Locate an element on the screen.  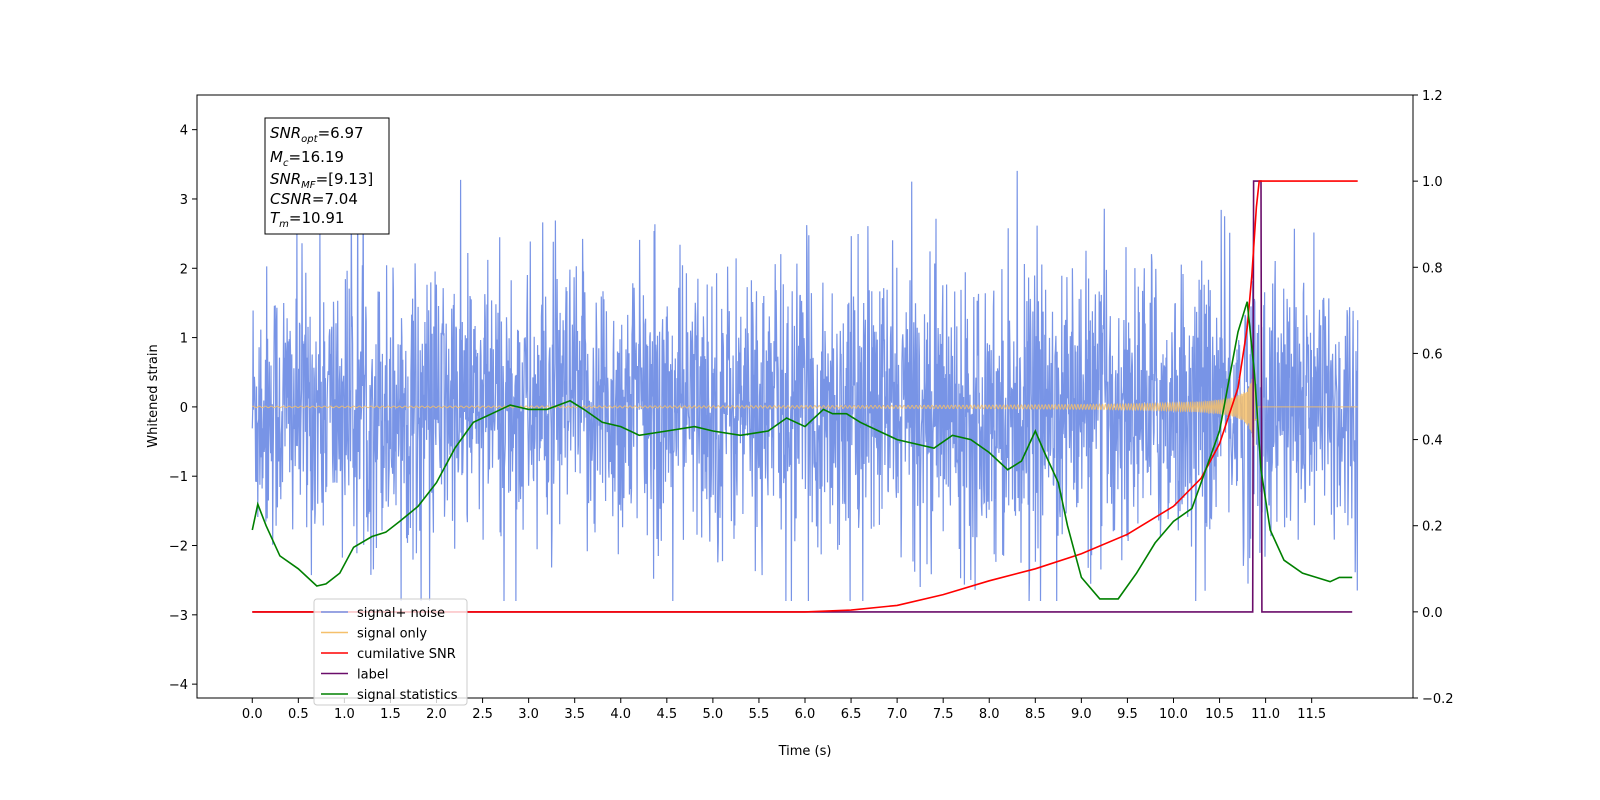
annotation-line: SNRopt=6.97 is located at coordinates (317, 134).